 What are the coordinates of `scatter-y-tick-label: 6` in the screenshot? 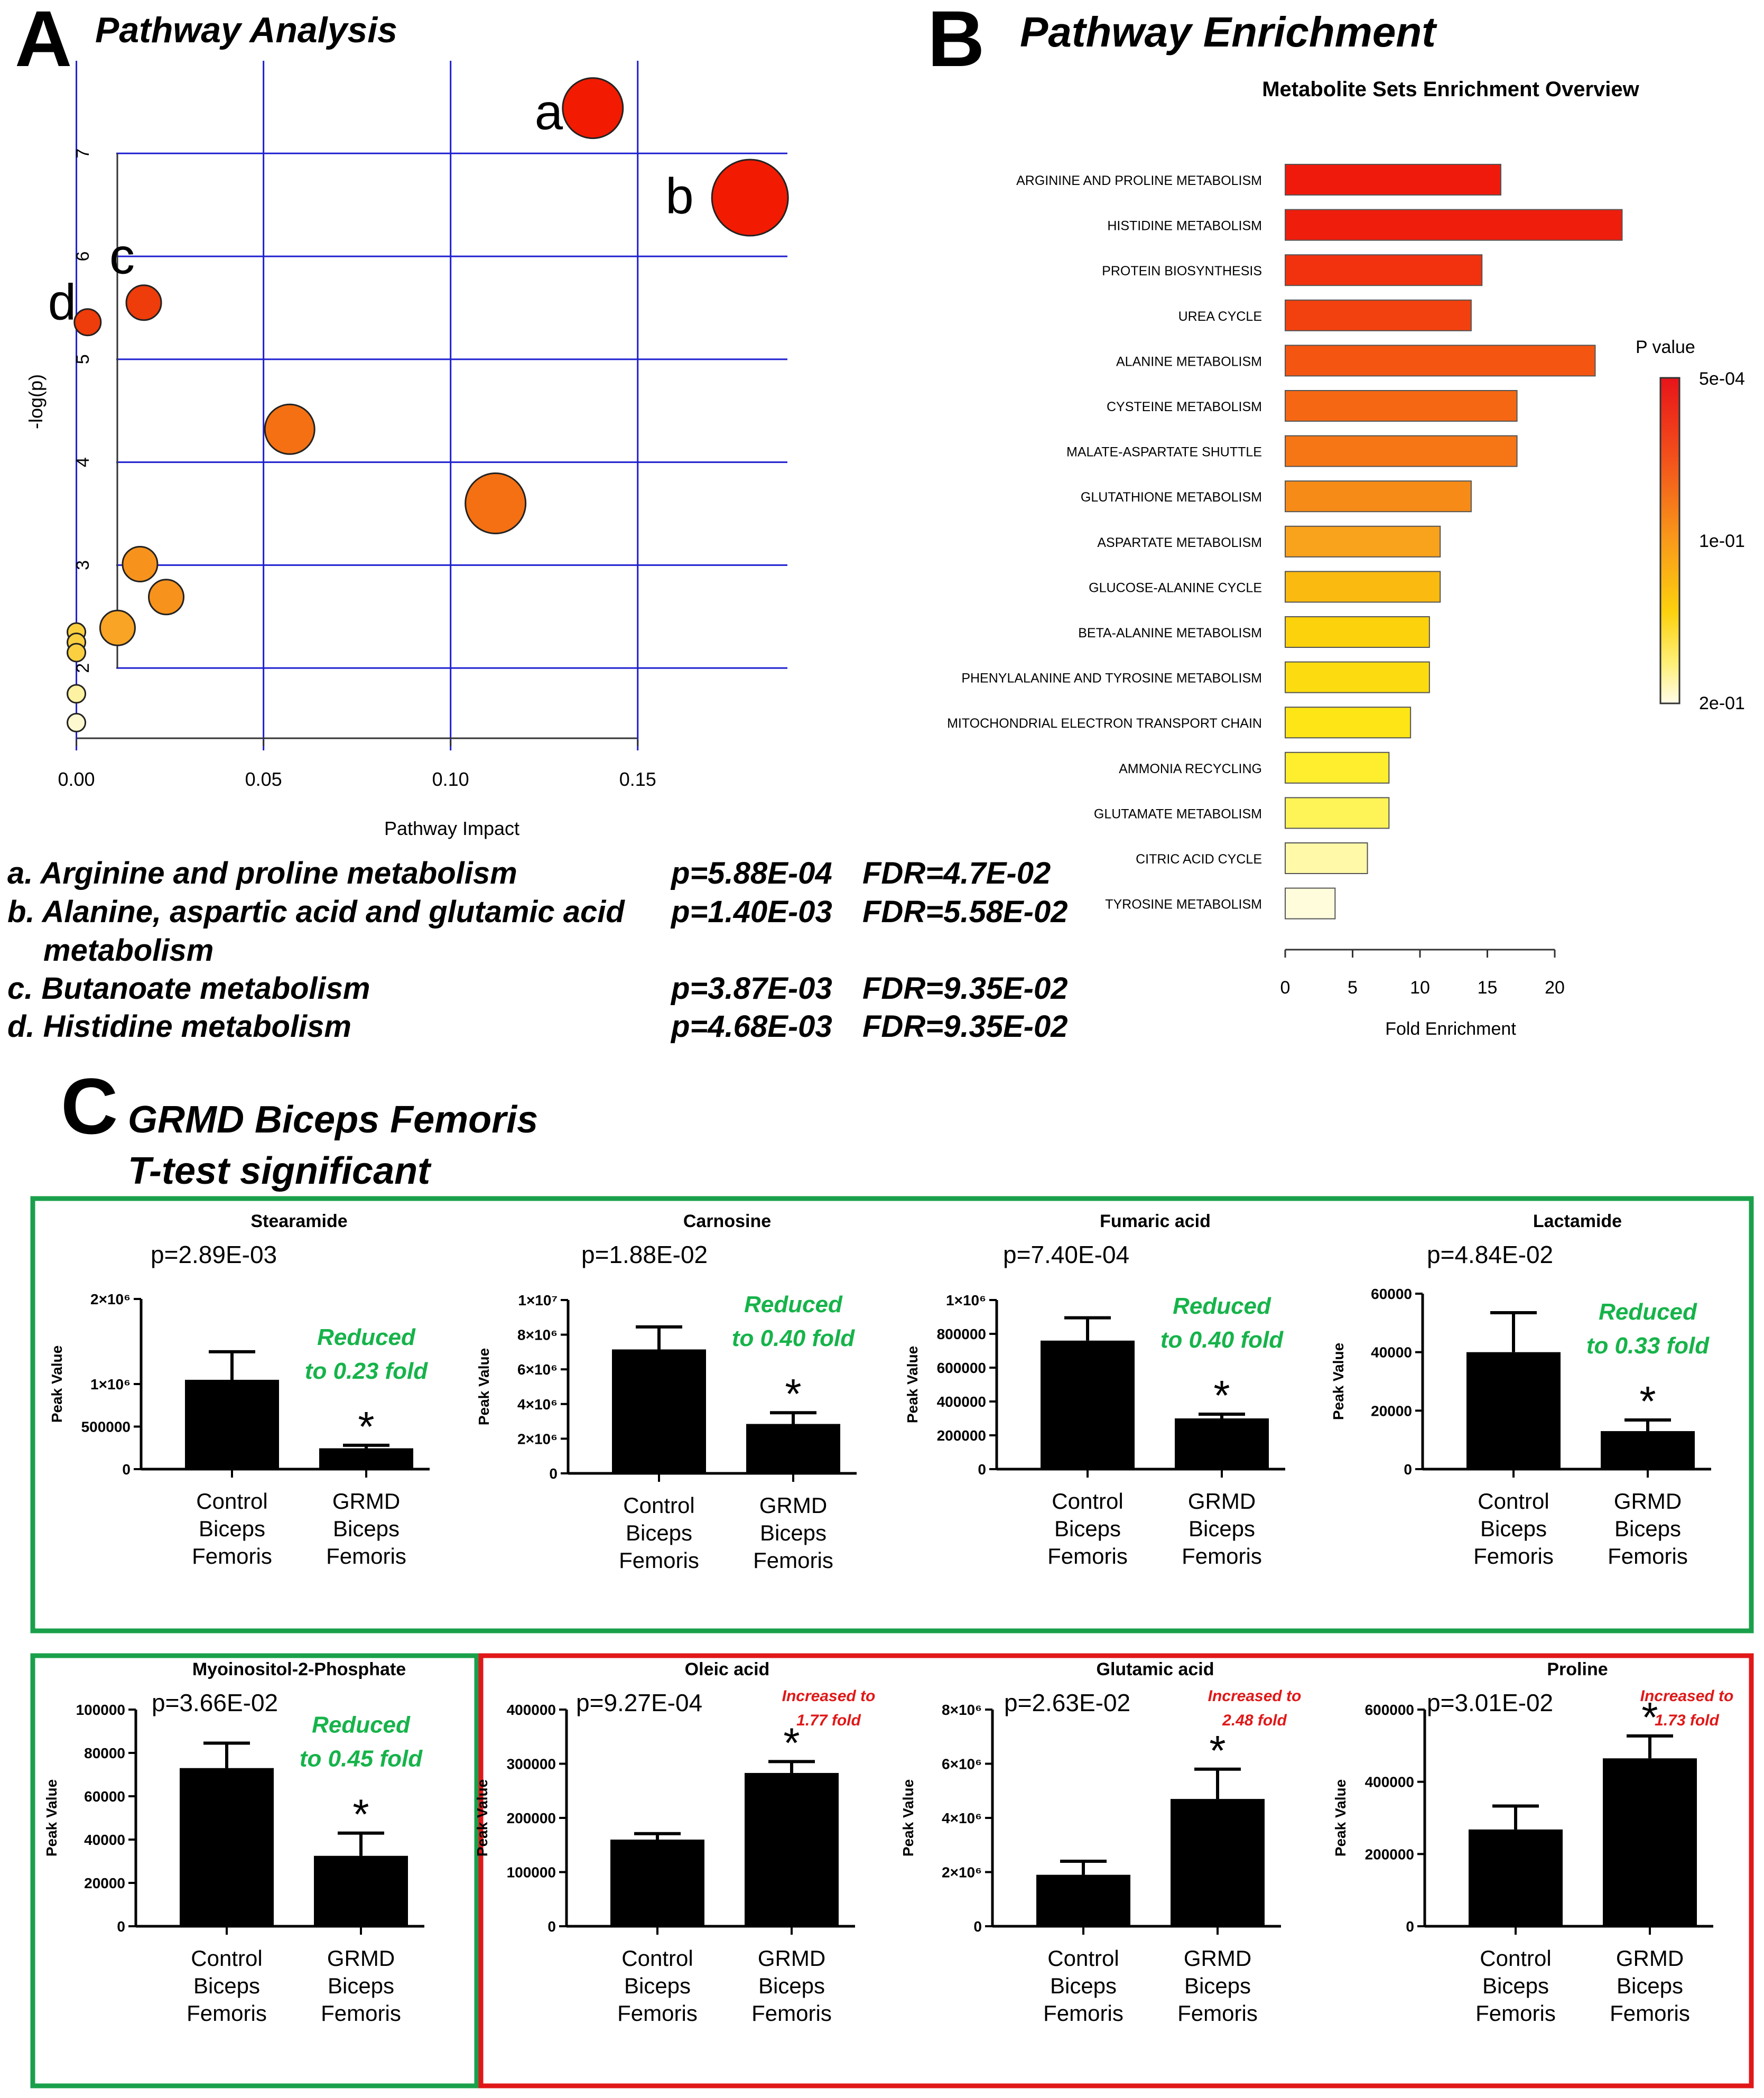 It's located at (83, 257).